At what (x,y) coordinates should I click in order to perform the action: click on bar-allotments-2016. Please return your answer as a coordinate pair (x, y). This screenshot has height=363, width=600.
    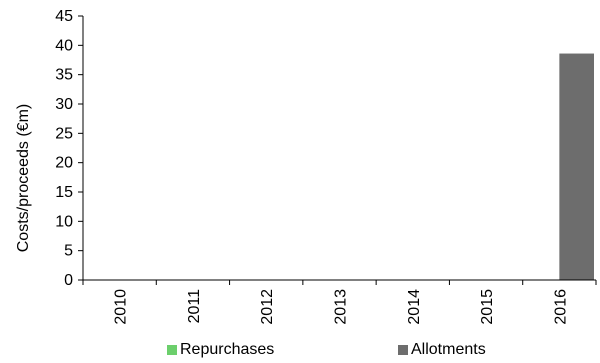
    Looking at the image, I should click on (576, 167).